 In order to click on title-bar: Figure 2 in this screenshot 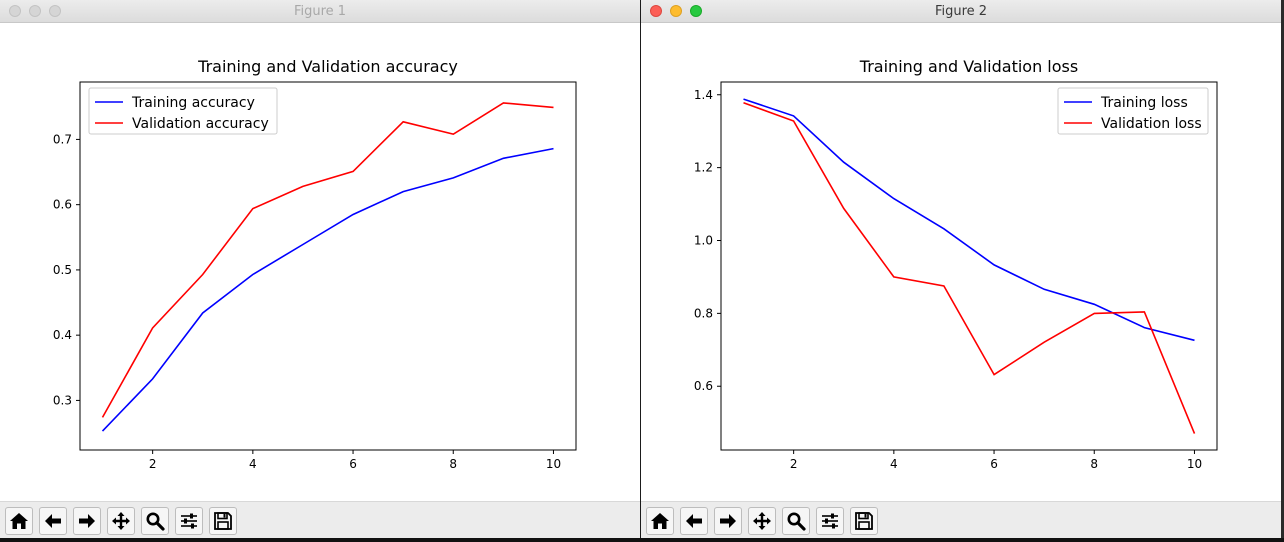, I will do `click(961, 11)`.